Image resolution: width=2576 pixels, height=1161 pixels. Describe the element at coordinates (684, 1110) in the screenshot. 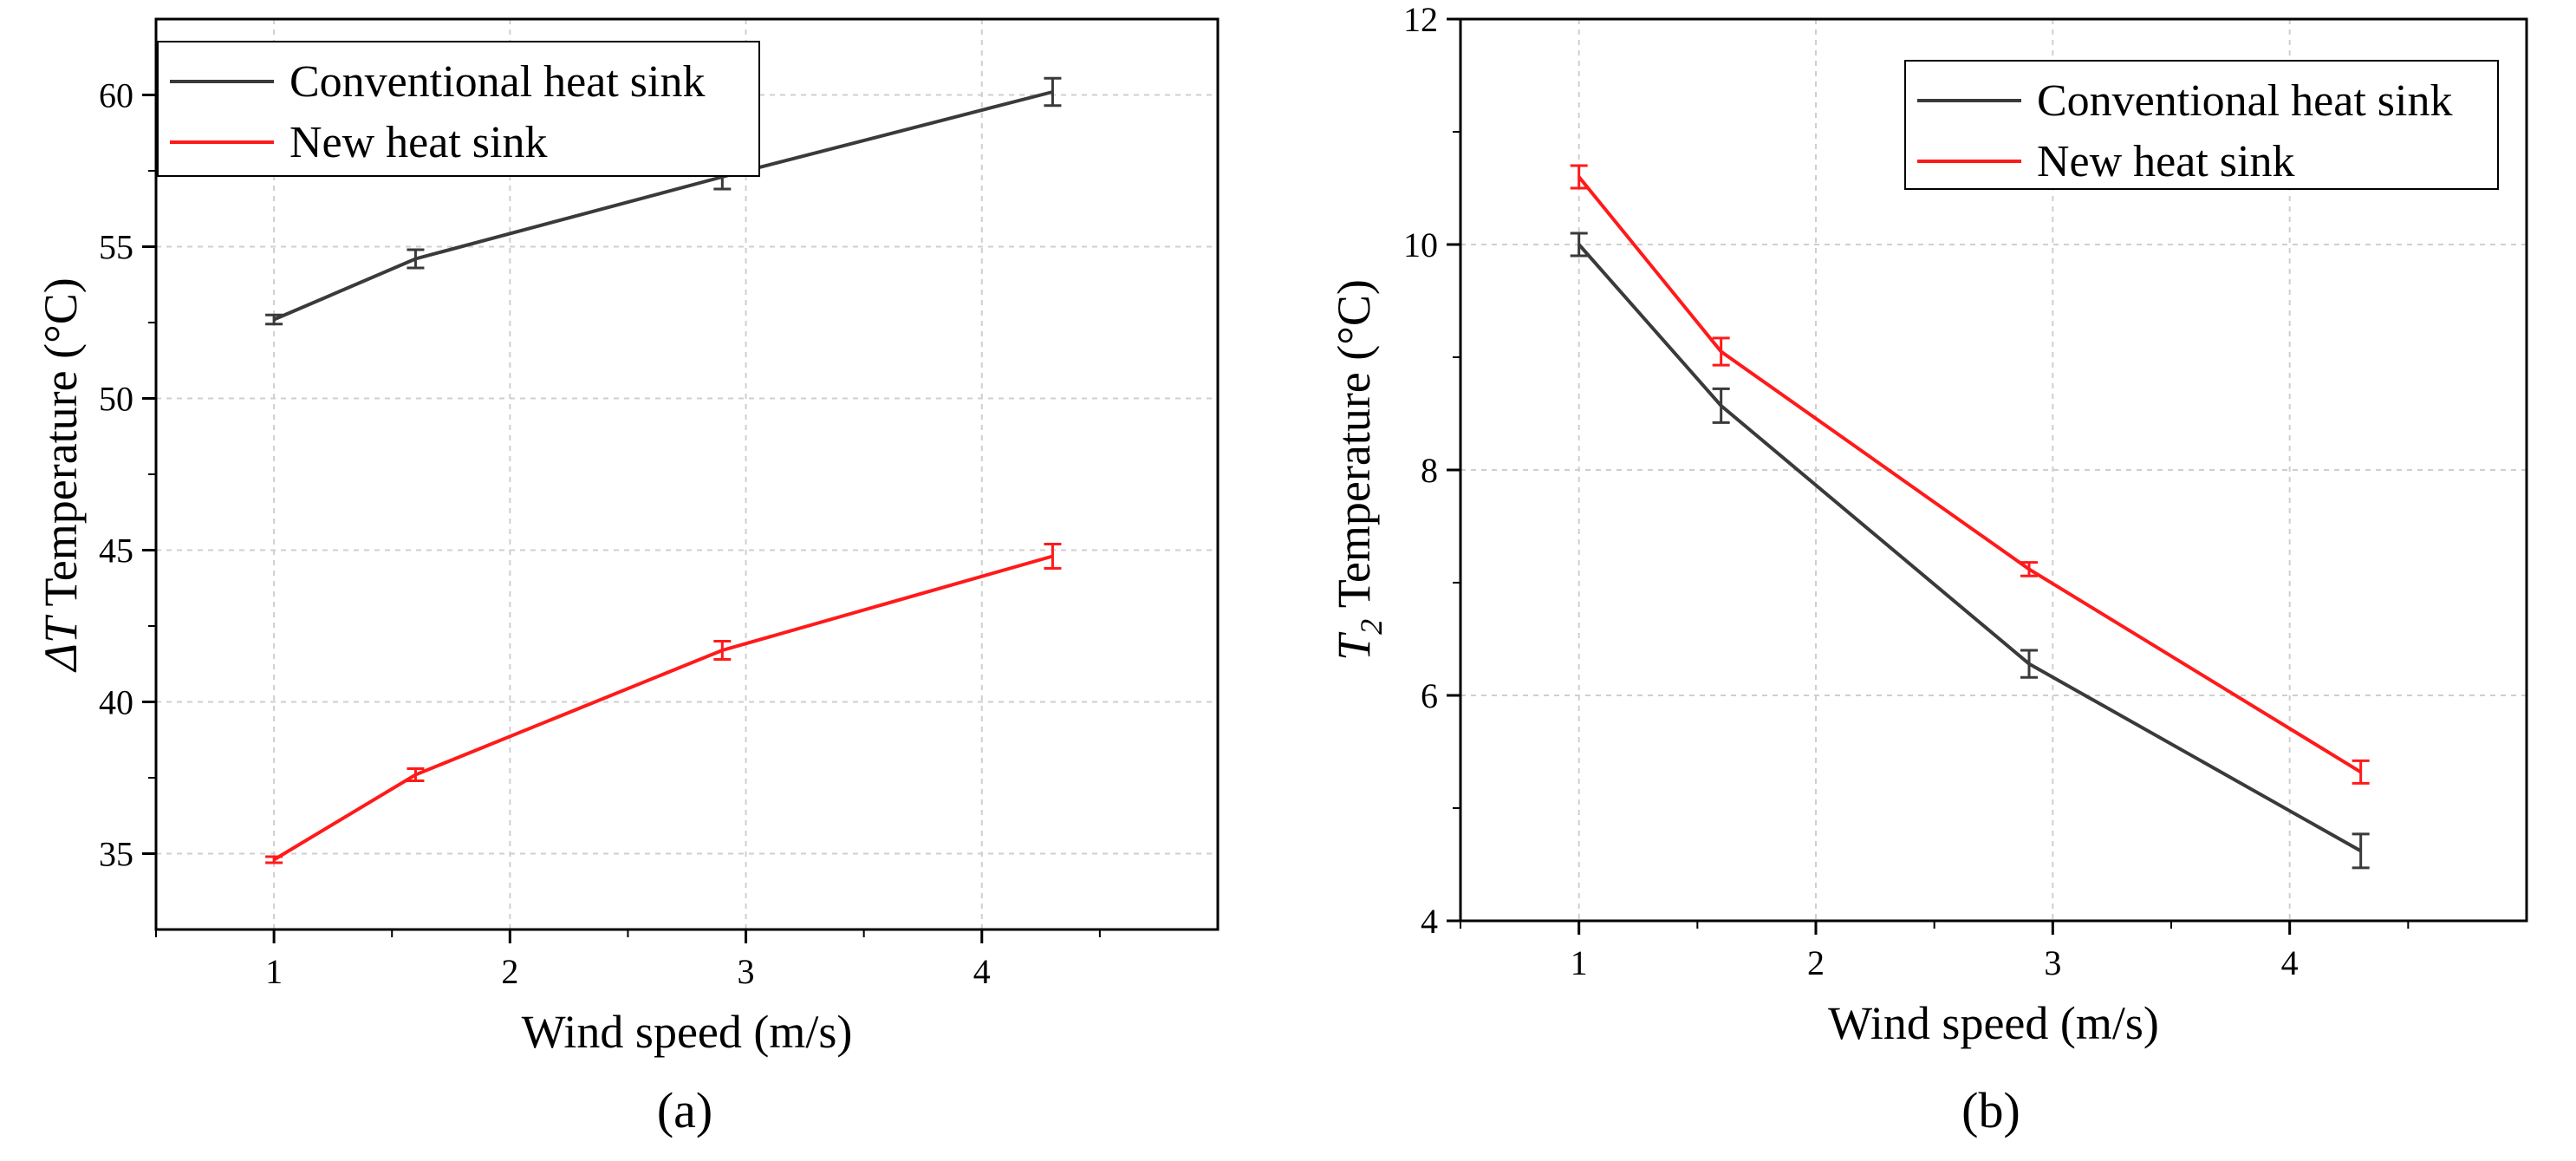

I see `panel-caption: (a)` at that location.